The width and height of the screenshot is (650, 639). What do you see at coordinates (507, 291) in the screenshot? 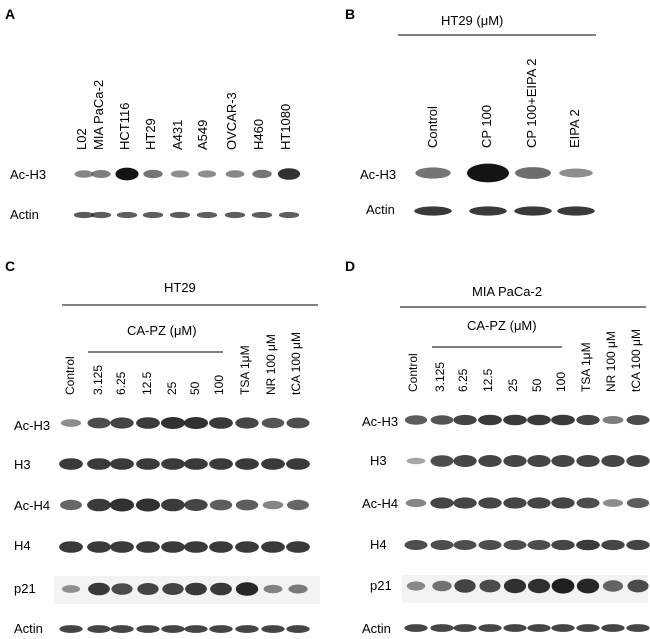
I see `panel-d-header: MIA PaCa-2` at bounding box center [507, 291].